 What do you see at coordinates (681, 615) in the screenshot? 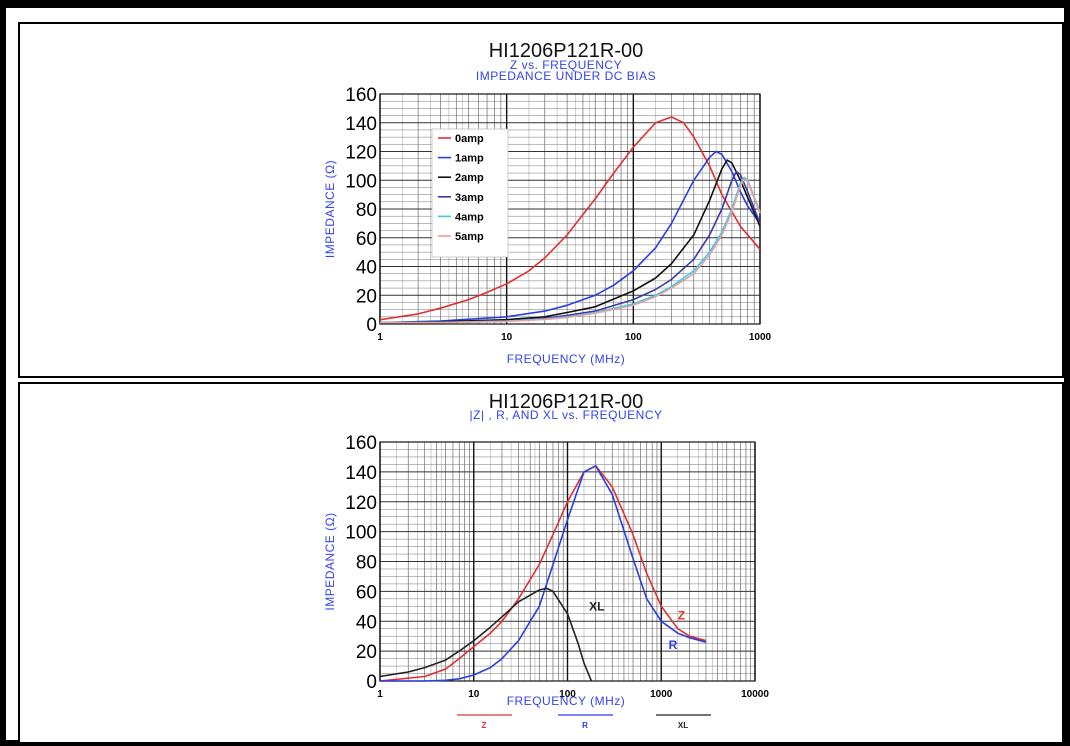
I see `curve-label-z: Z` at bounding box center [681, 615].